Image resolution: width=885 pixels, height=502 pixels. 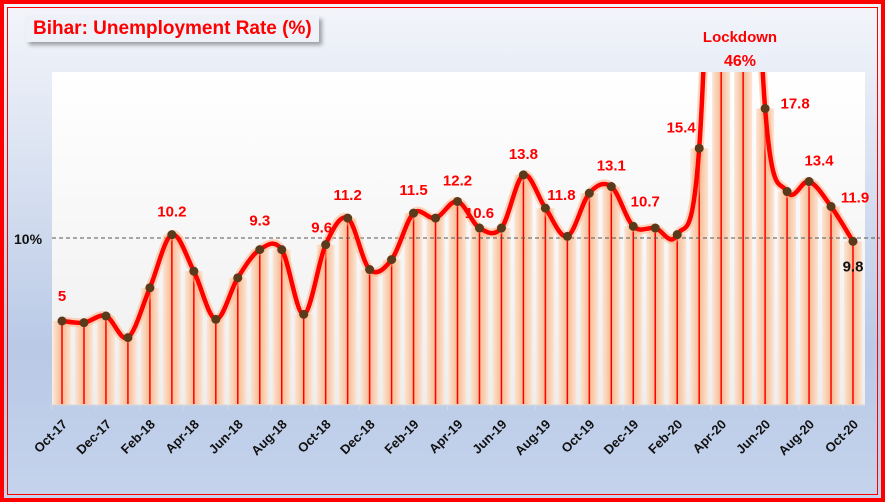 What do you see at coordinates (401, 437) in the screenshot?
I see `x-tick-label: Feb-19` at bounding box center [401, 437].